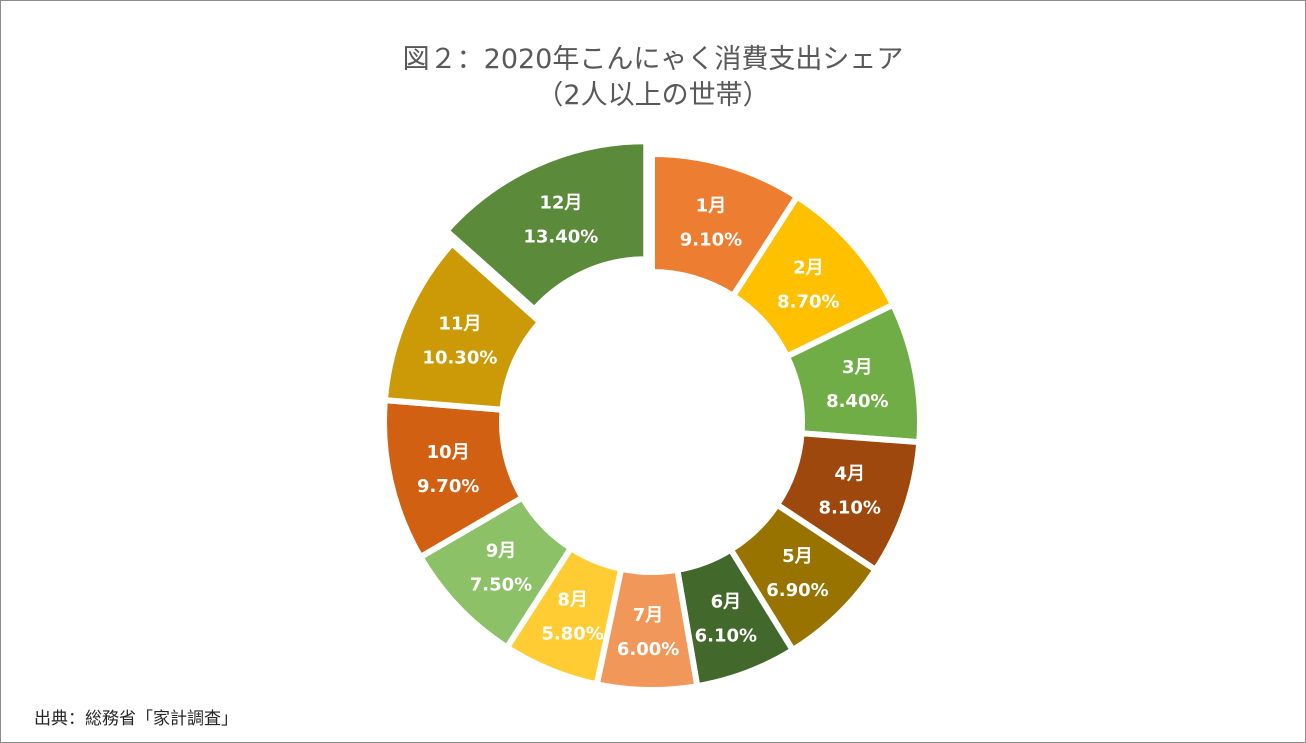  I want to click on slice-value-label: 8.10%, so click(850, 508).